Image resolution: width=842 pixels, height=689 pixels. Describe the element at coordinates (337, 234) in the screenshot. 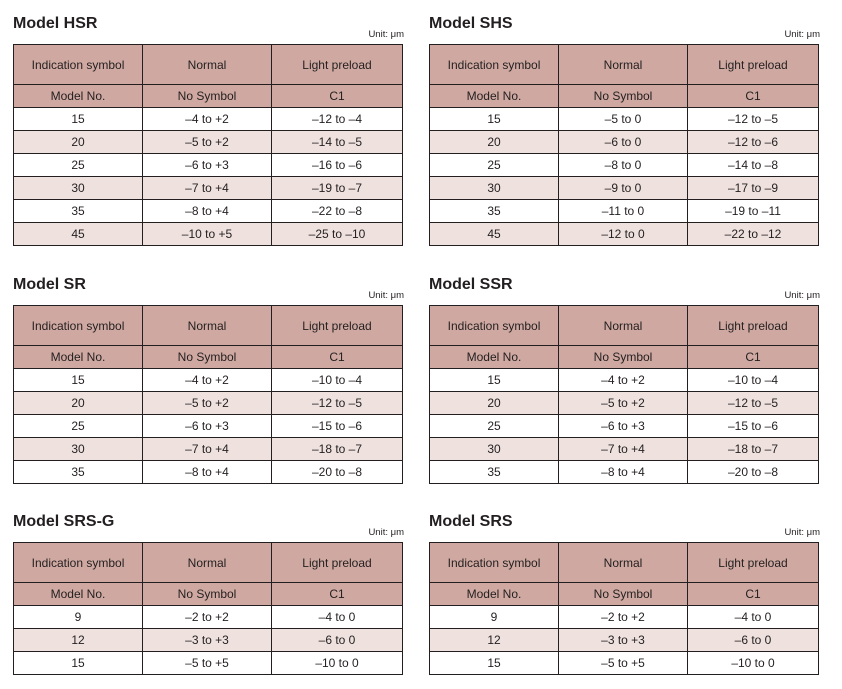

I see `cell-light: –25 to –10` at that location.